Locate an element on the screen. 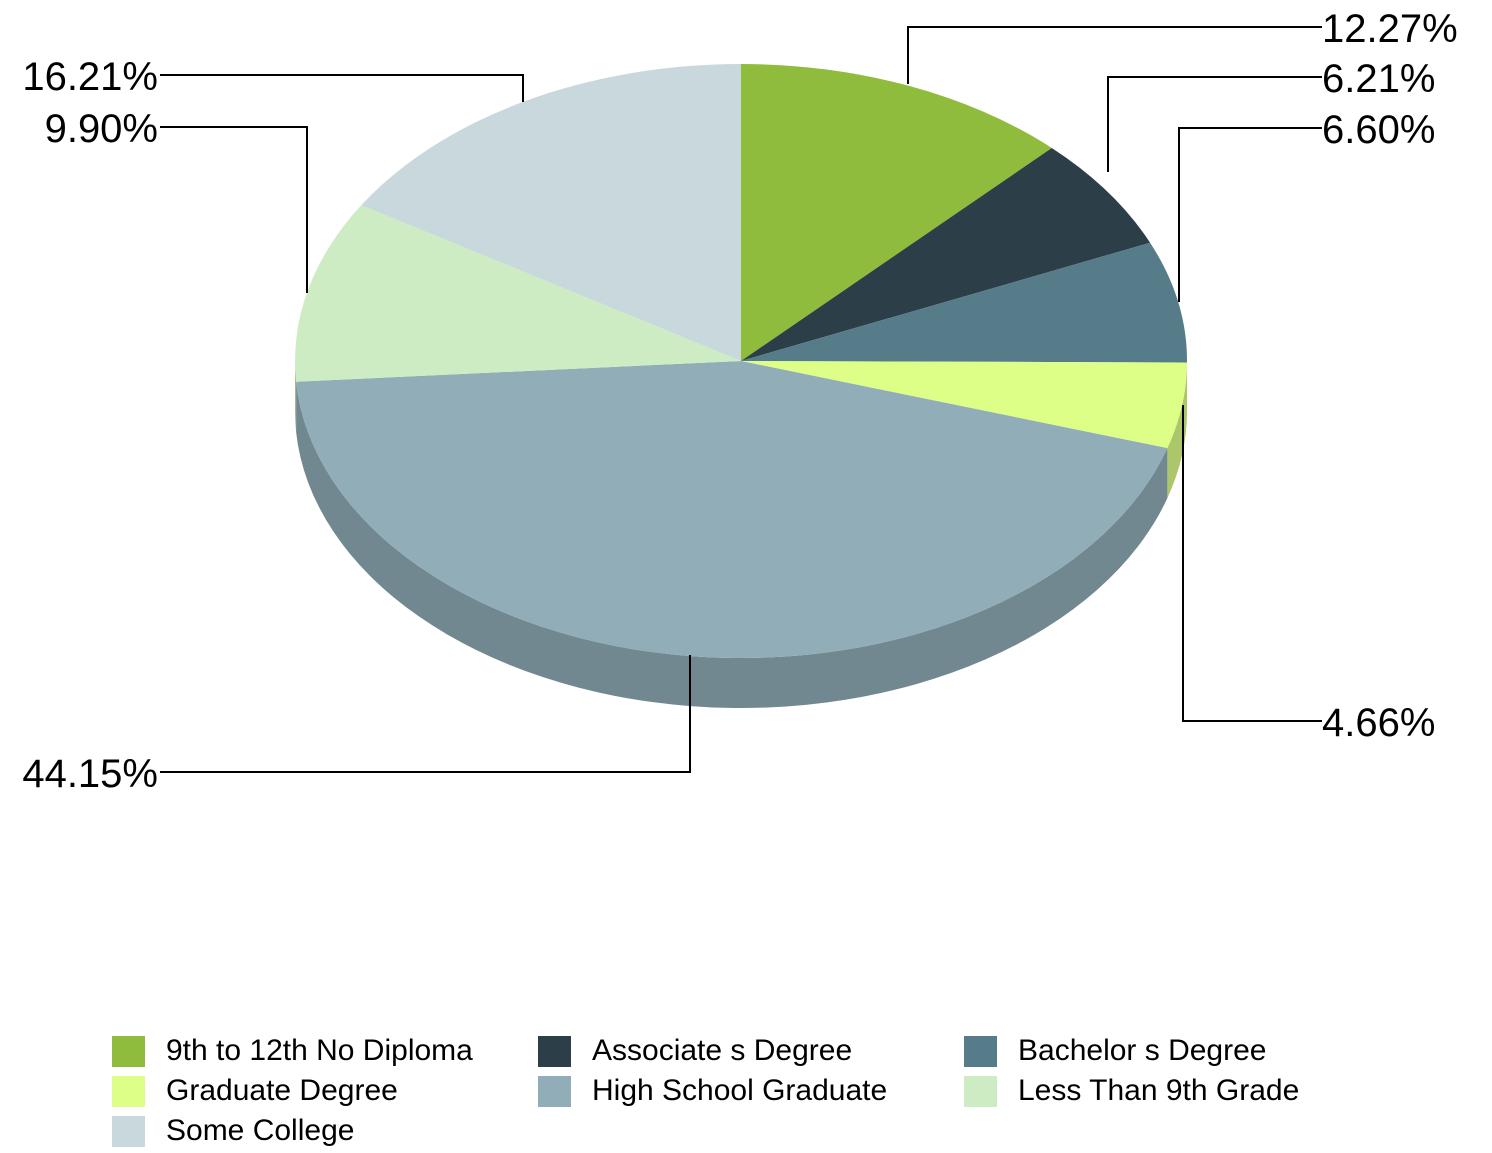  legend-label: Graduate Degree is located at coordinates (282, 1090).